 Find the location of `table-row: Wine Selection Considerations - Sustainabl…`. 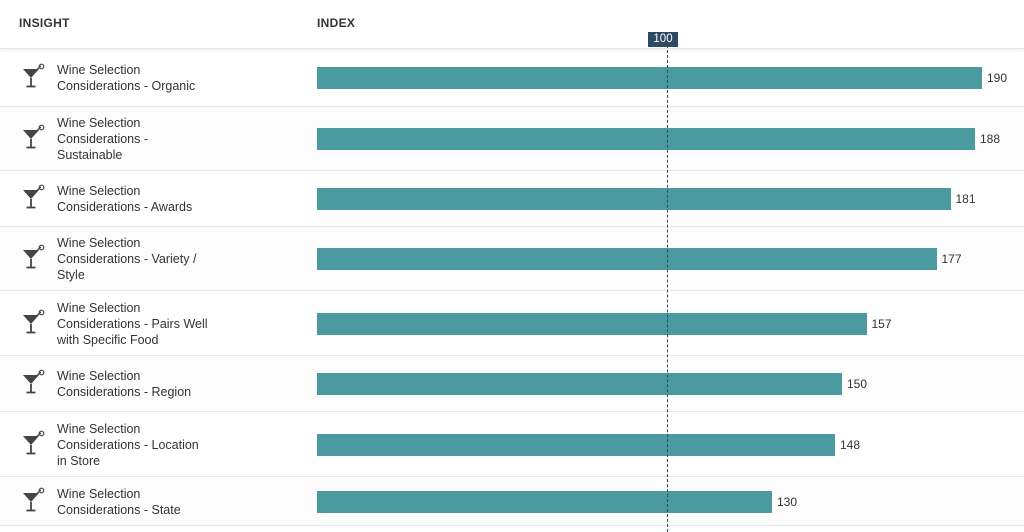

table-row: Wine Selection Considerations - Sustainabl… is located at coordinates (512, 139).